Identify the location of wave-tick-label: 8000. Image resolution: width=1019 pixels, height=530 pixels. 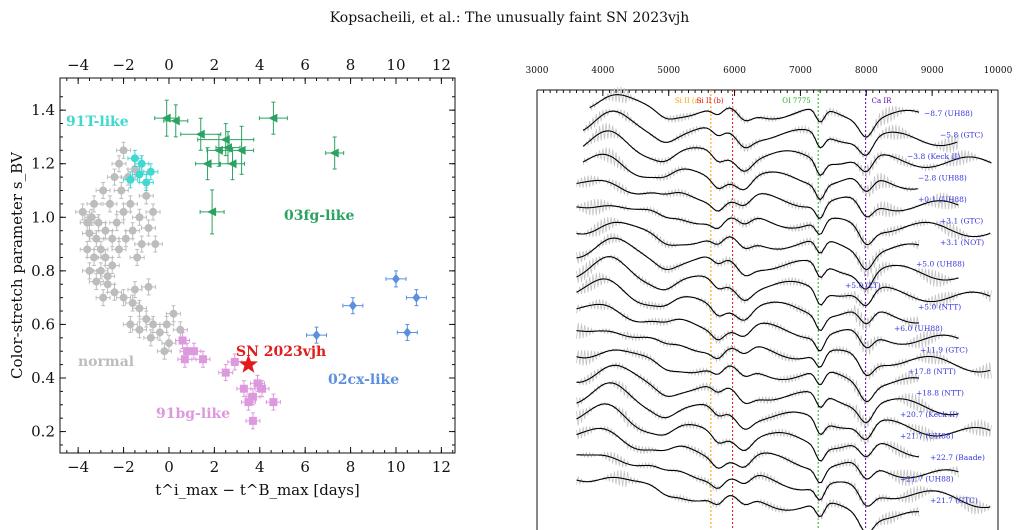
(866, 71).